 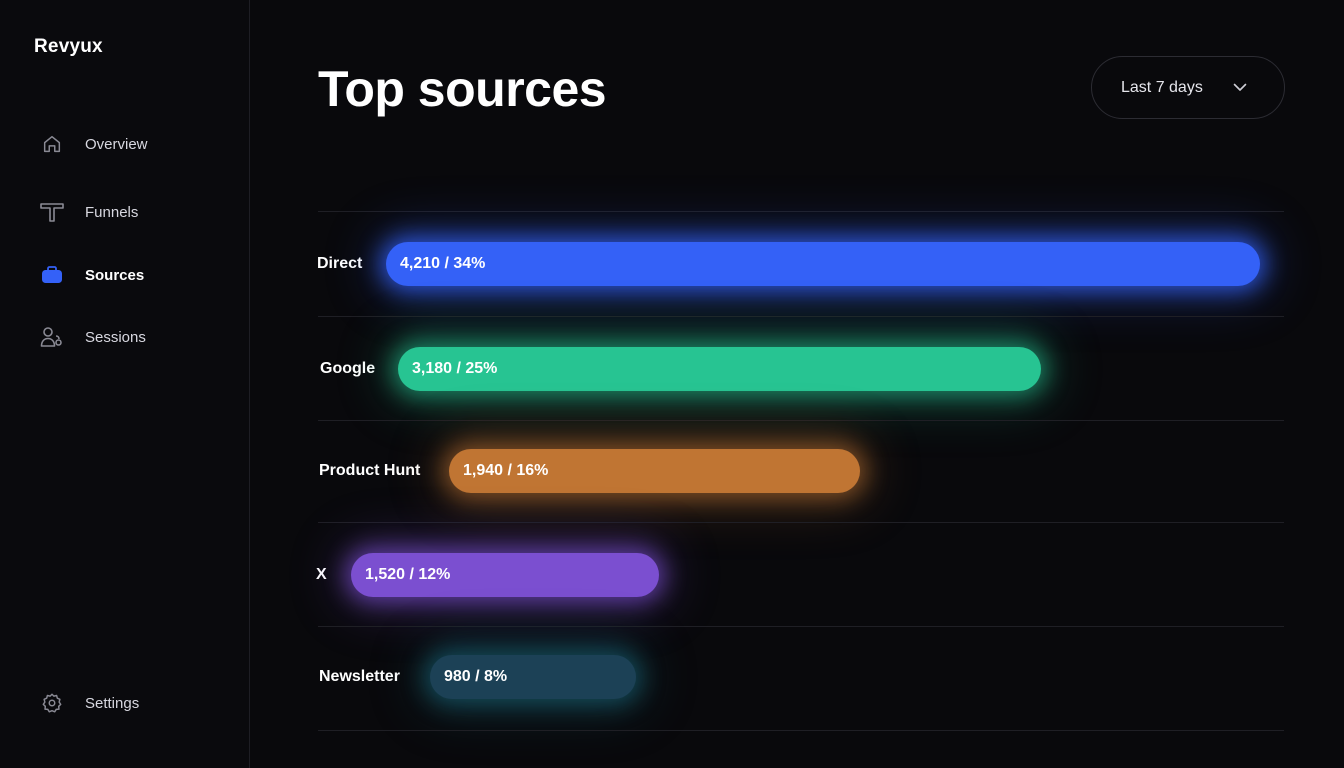 I want to click on chevron-down-icon, so click(x=1240, y=89).